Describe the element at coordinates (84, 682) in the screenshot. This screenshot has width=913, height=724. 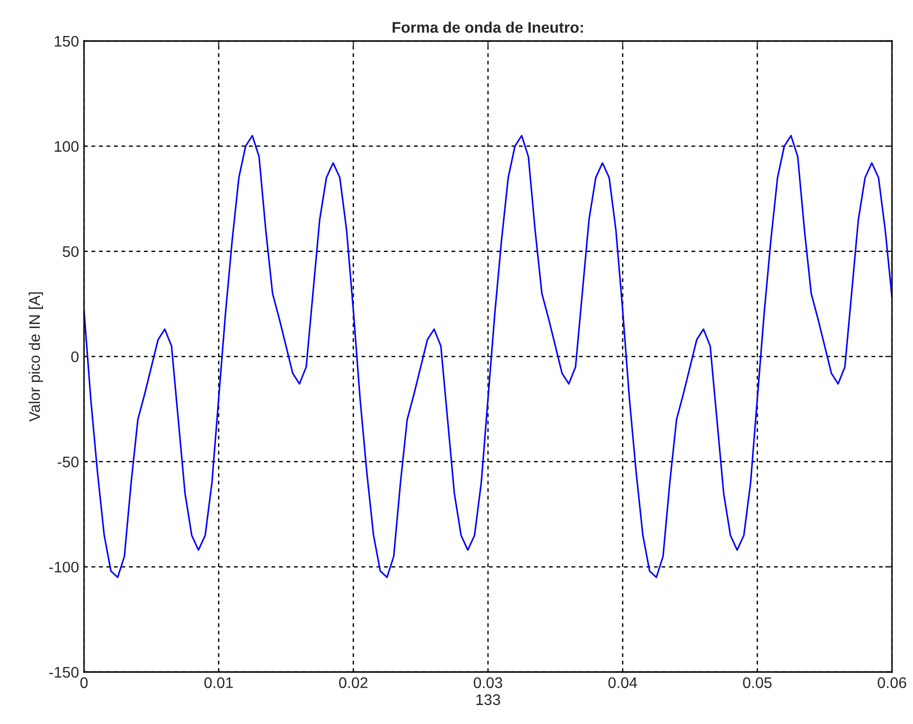
I see `x-tick-label: 0` at that location.